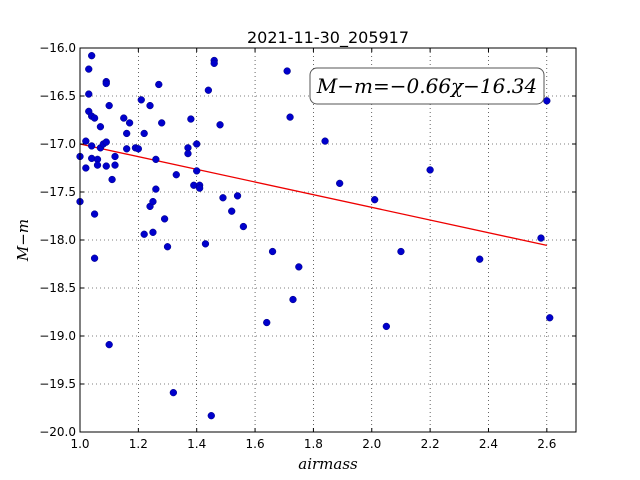 Image resolution: width=640 pixels, height=480 pixels. I want to click on y-axis-label: M−m, so click(23, 240).